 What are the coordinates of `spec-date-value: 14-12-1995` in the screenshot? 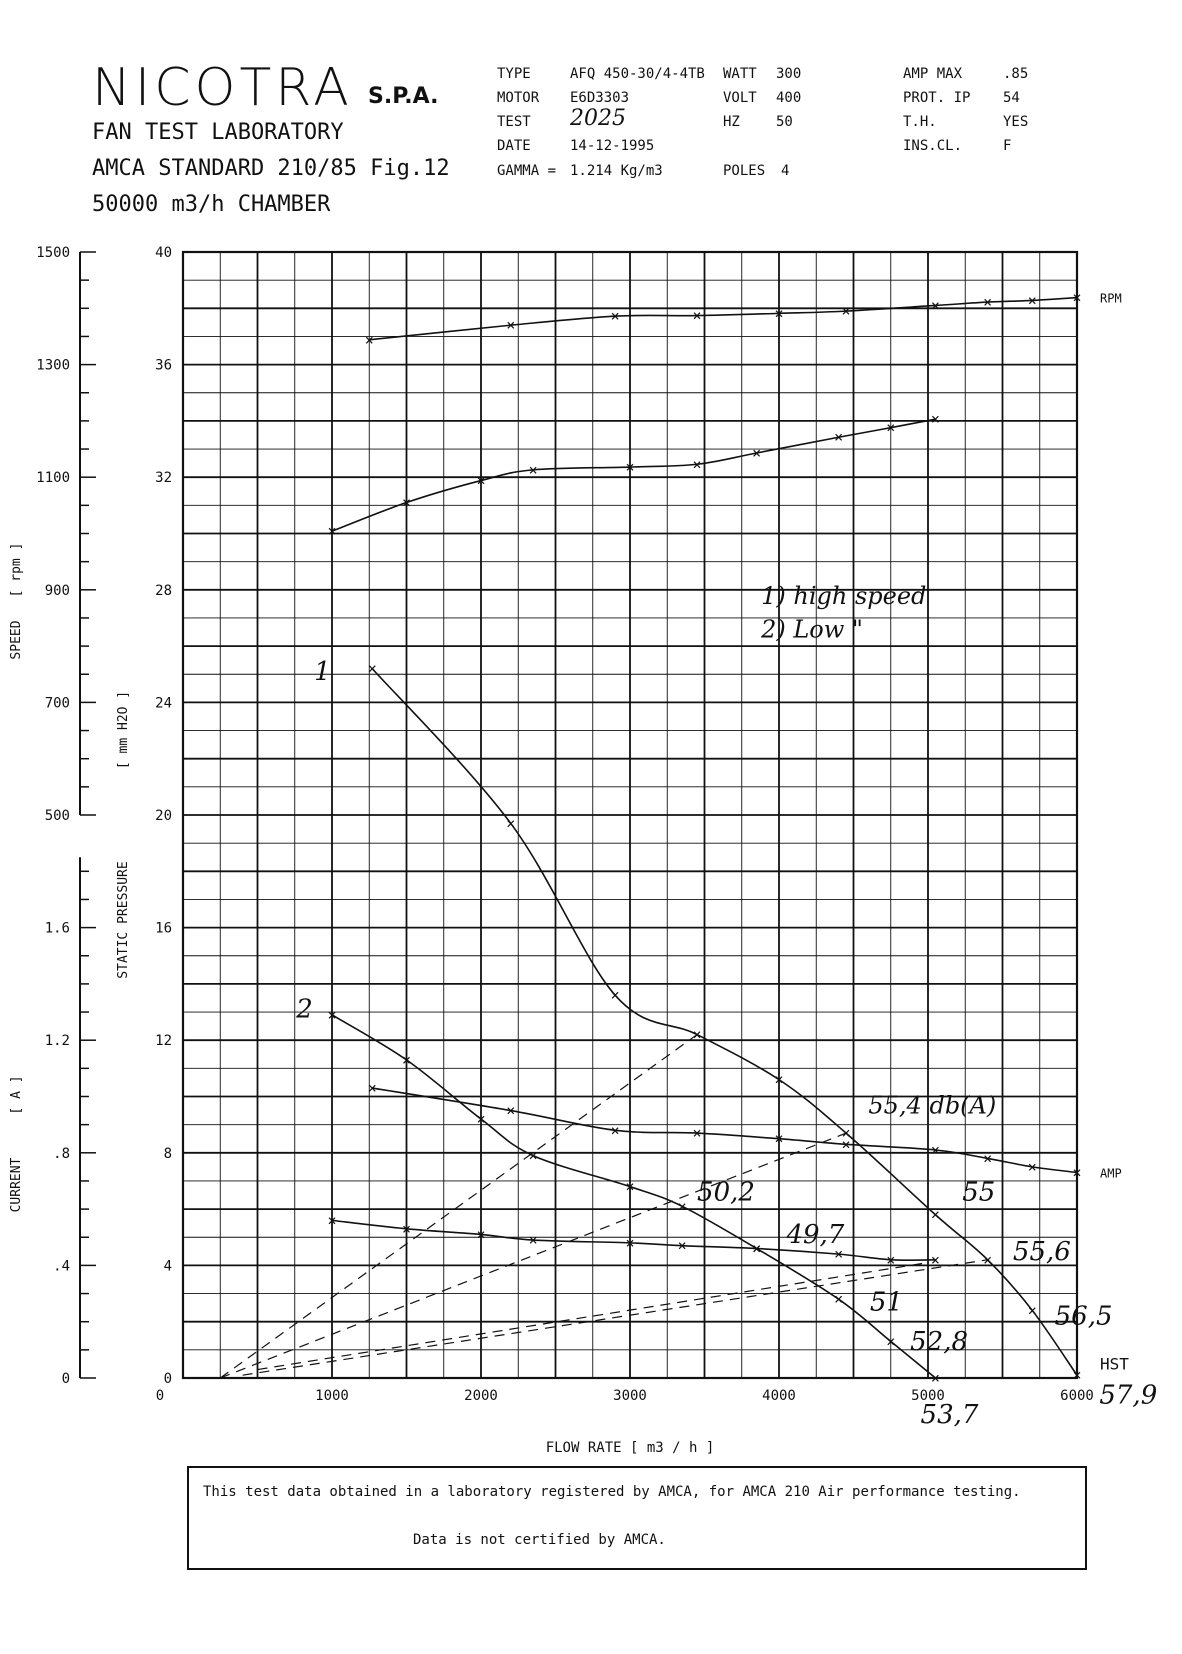 It's located at (612, 146).